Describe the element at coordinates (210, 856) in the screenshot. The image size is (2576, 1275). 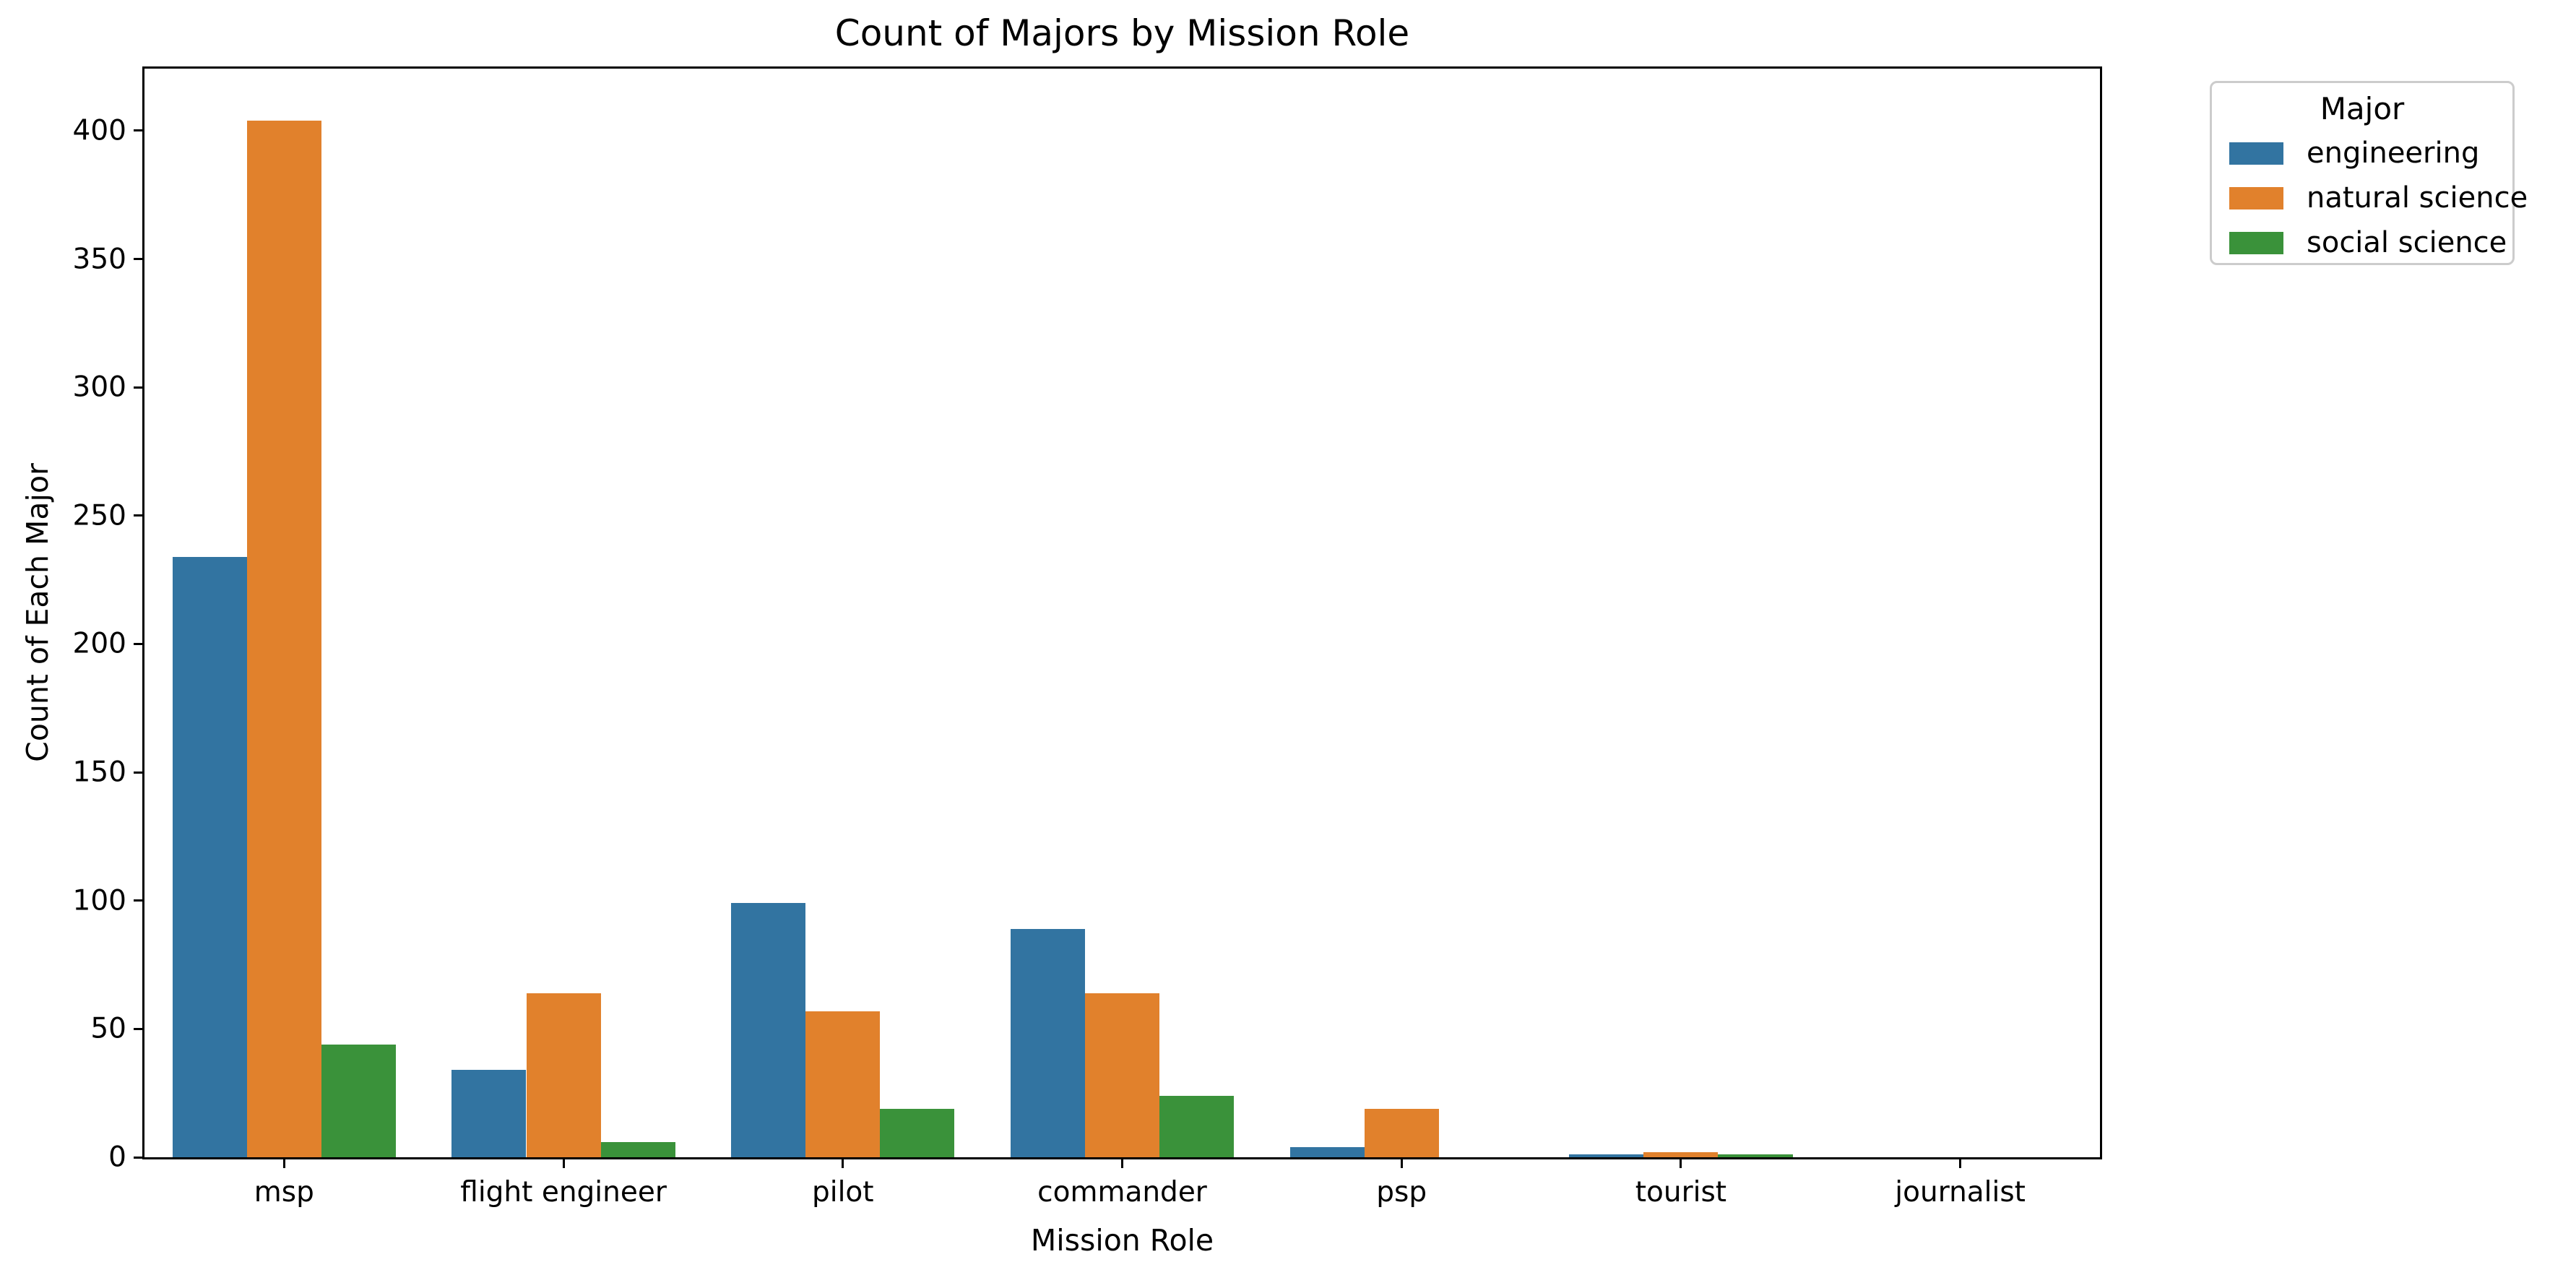
I see `bar-msp-engineering` at that location.